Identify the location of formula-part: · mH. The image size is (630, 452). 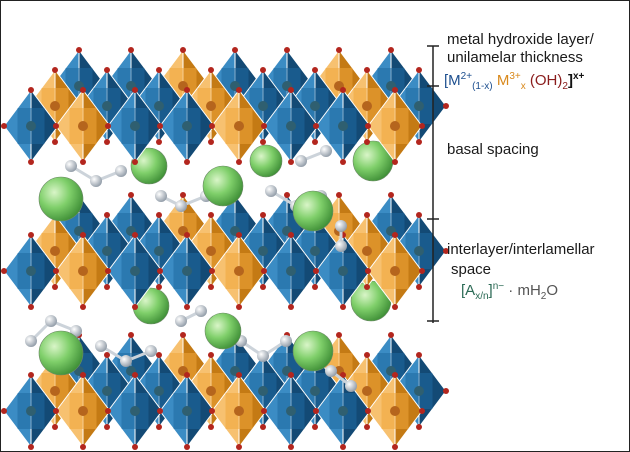
(524, 290).